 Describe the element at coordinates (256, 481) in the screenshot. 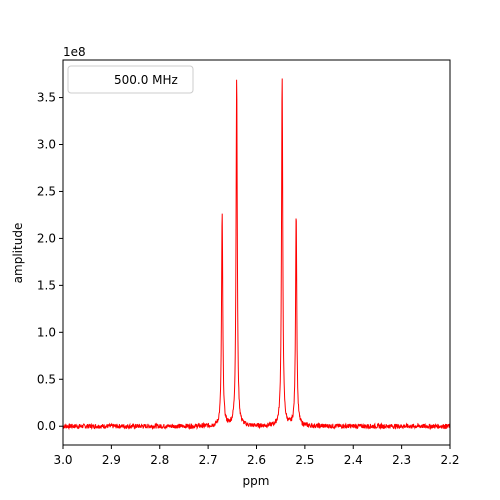

I see `x-axis-label: ppm` at that location.